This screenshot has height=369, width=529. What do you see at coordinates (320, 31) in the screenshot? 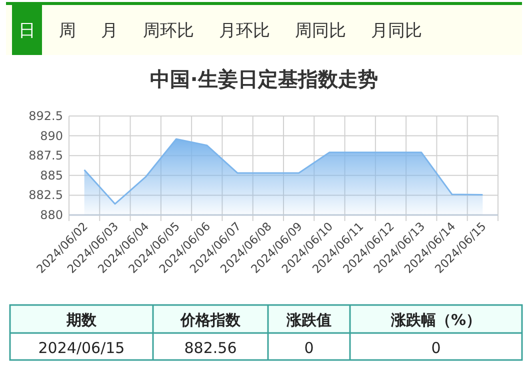
I see `text: 周同比` at bounding box center [320, 31].